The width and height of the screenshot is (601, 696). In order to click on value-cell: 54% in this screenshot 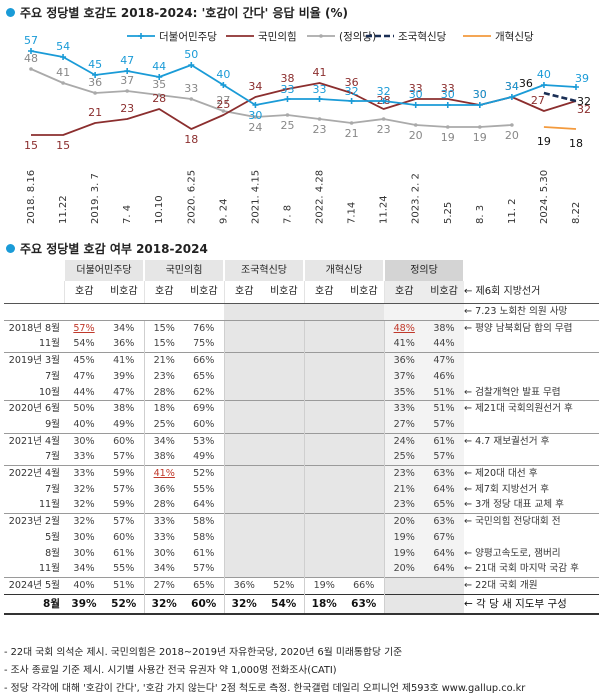, I will do `click(284, 604)`.